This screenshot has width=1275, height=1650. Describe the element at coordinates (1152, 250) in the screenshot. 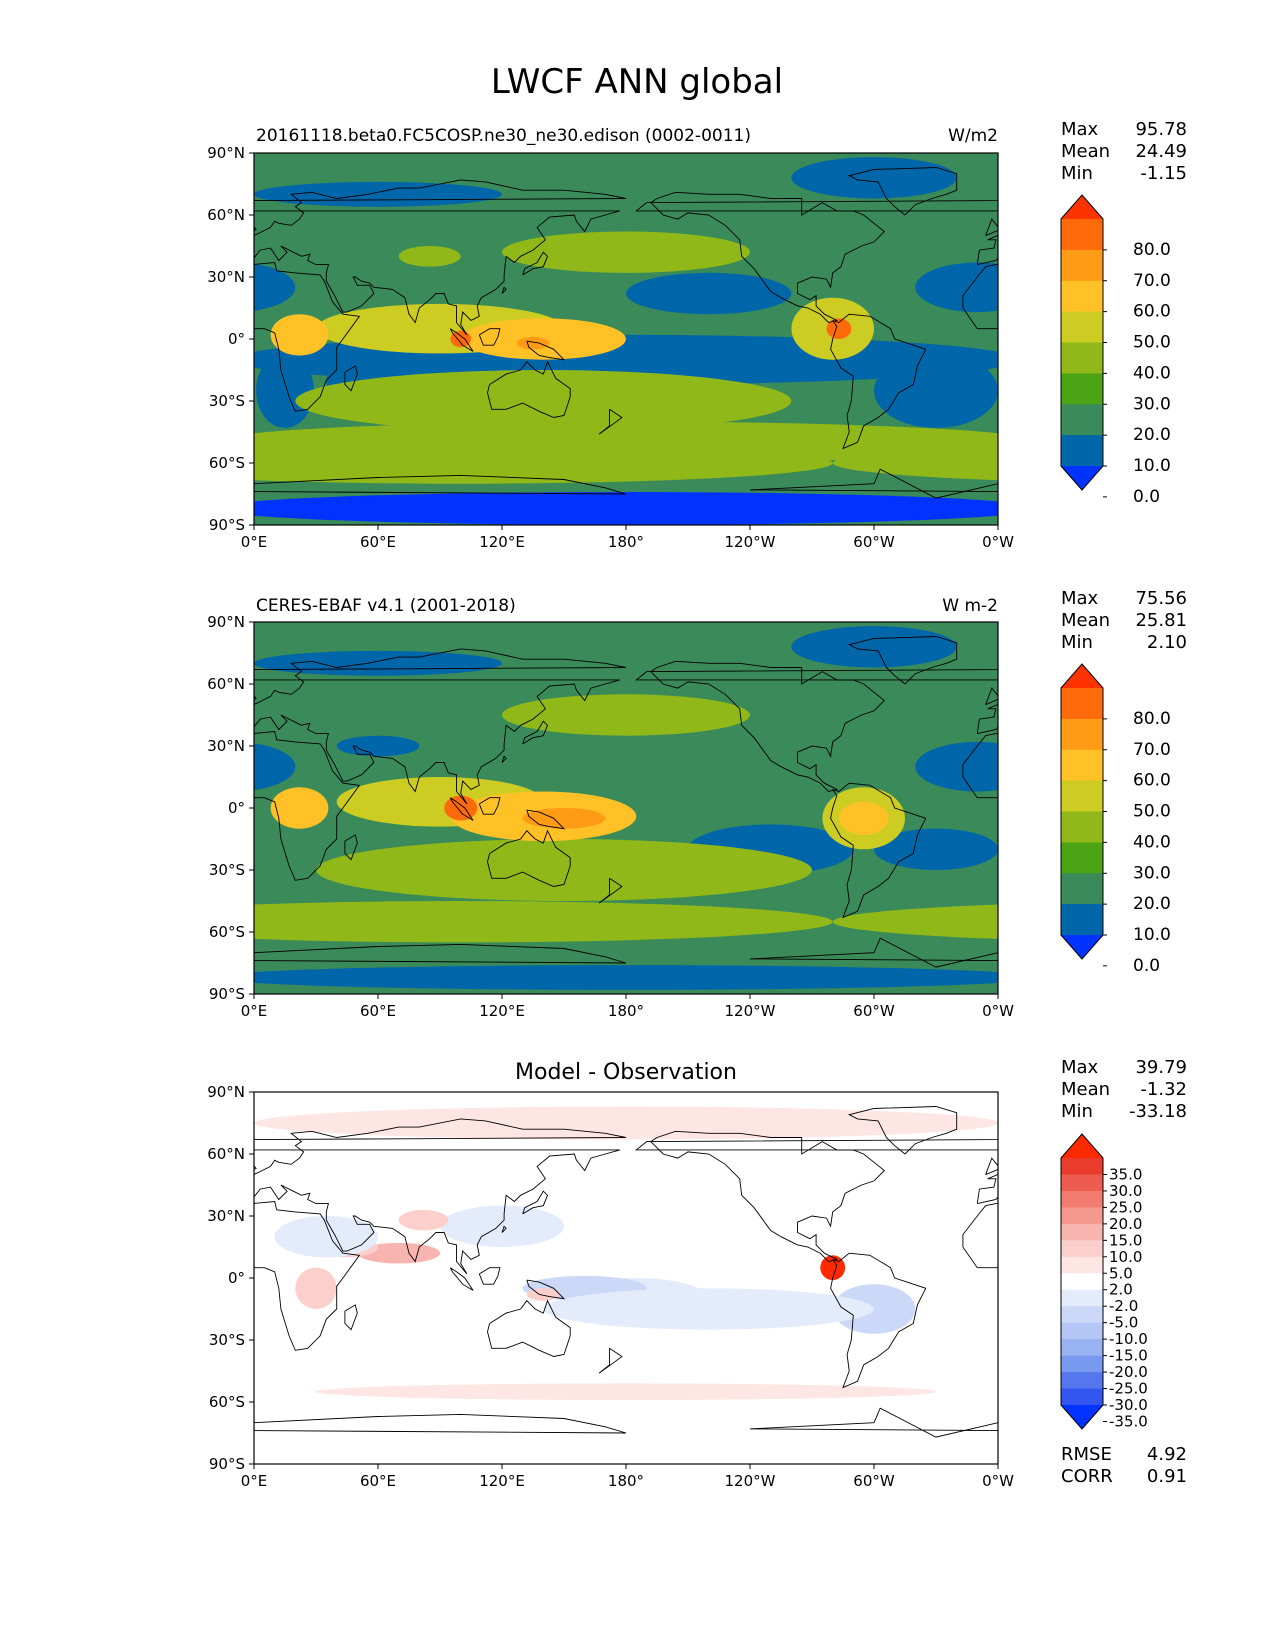

I see `colorbar-label: 80.0` at that location.